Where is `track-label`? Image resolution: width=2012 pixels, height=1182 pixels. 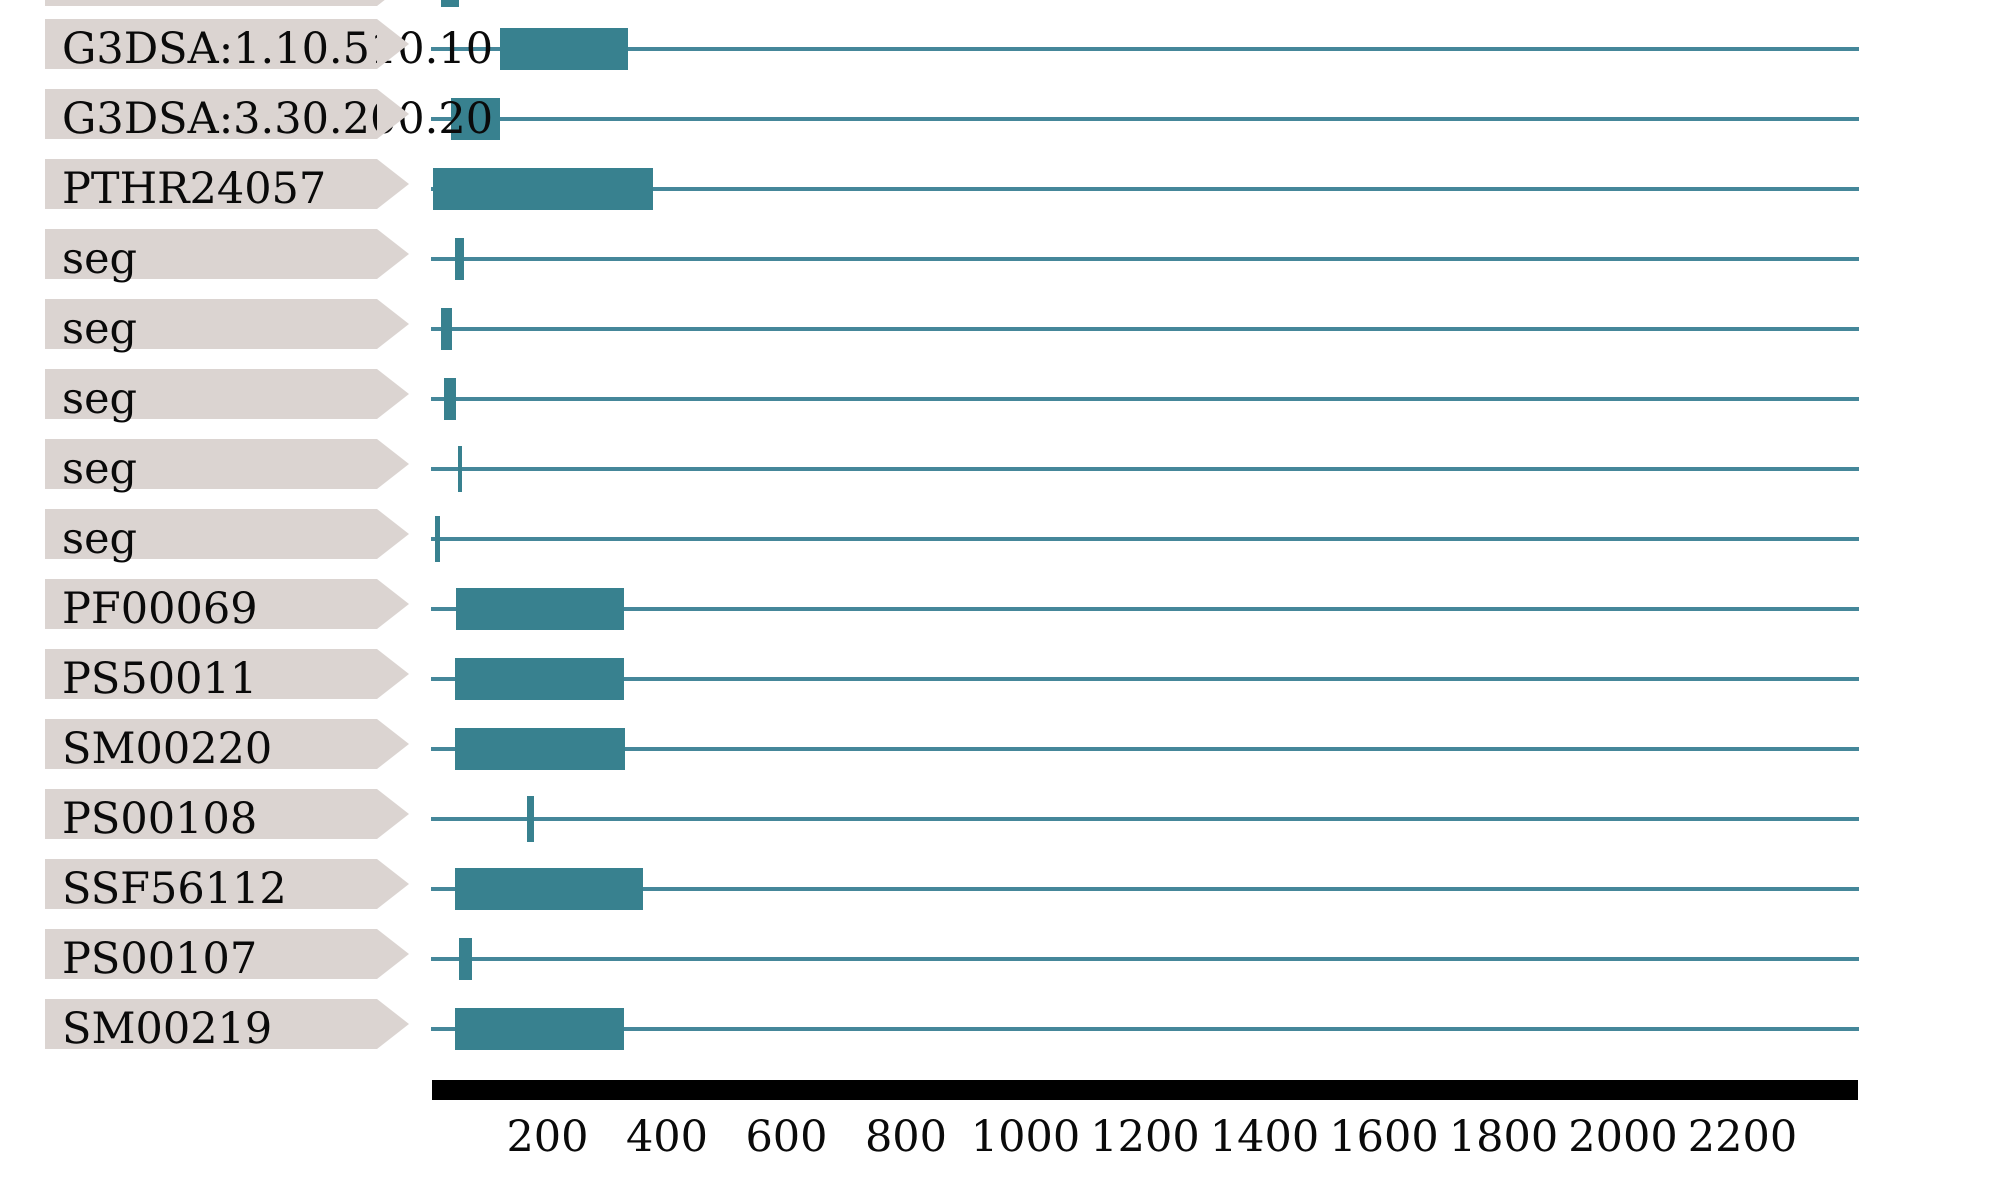
track-label is located at coordinates (227, 3).